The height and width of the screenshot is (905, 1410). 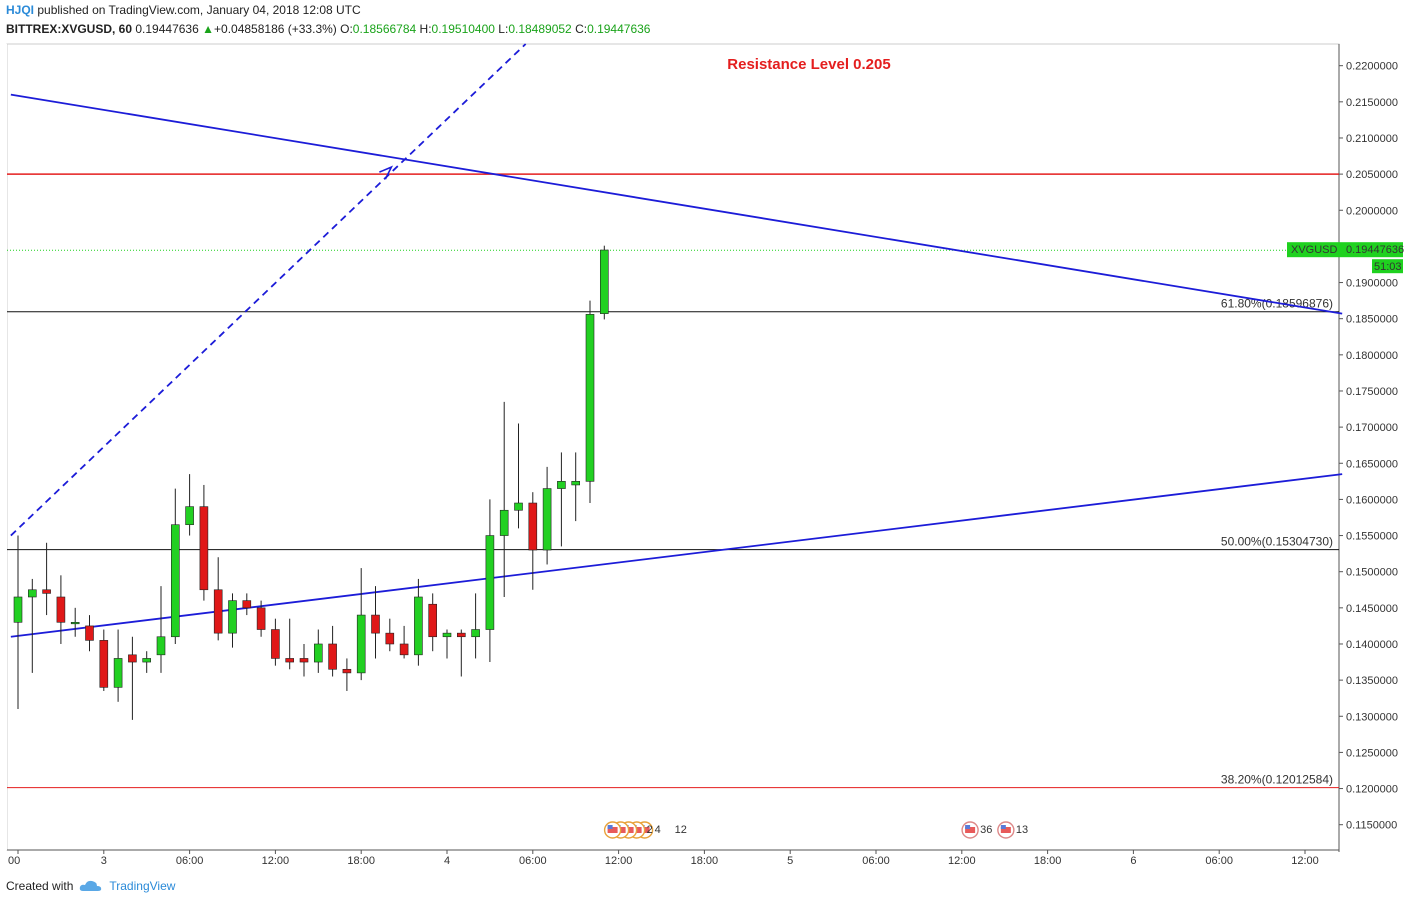 What do you see at coordinates (1372, 609) in the screenshot?
I see `price-tick-label: 0.1450000` at bounding box center [1372, 609].